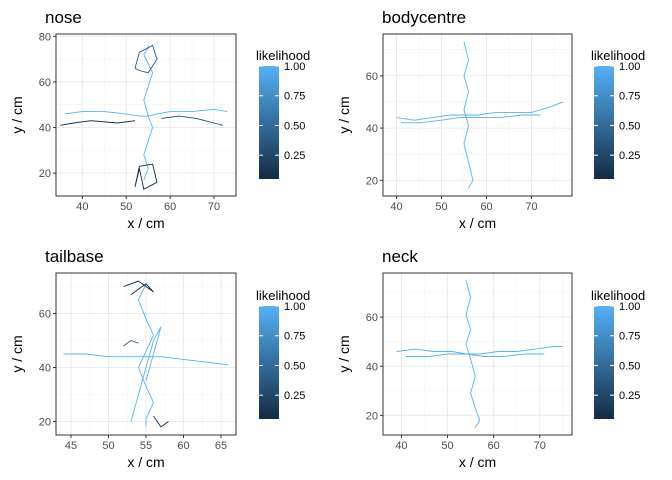  I want to click on panel-title: bodycentre, so click(424, 17).